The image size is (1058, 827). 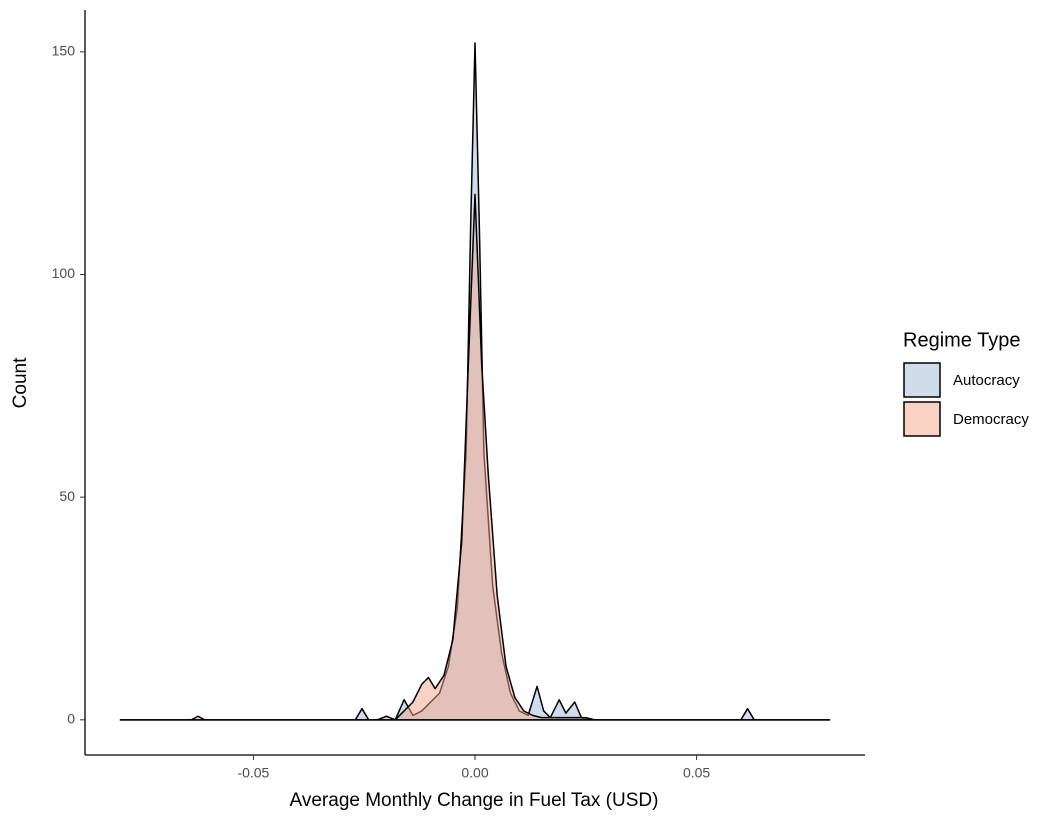 I want to click on legend-label: Autocracy, so click(x=986, y=380).